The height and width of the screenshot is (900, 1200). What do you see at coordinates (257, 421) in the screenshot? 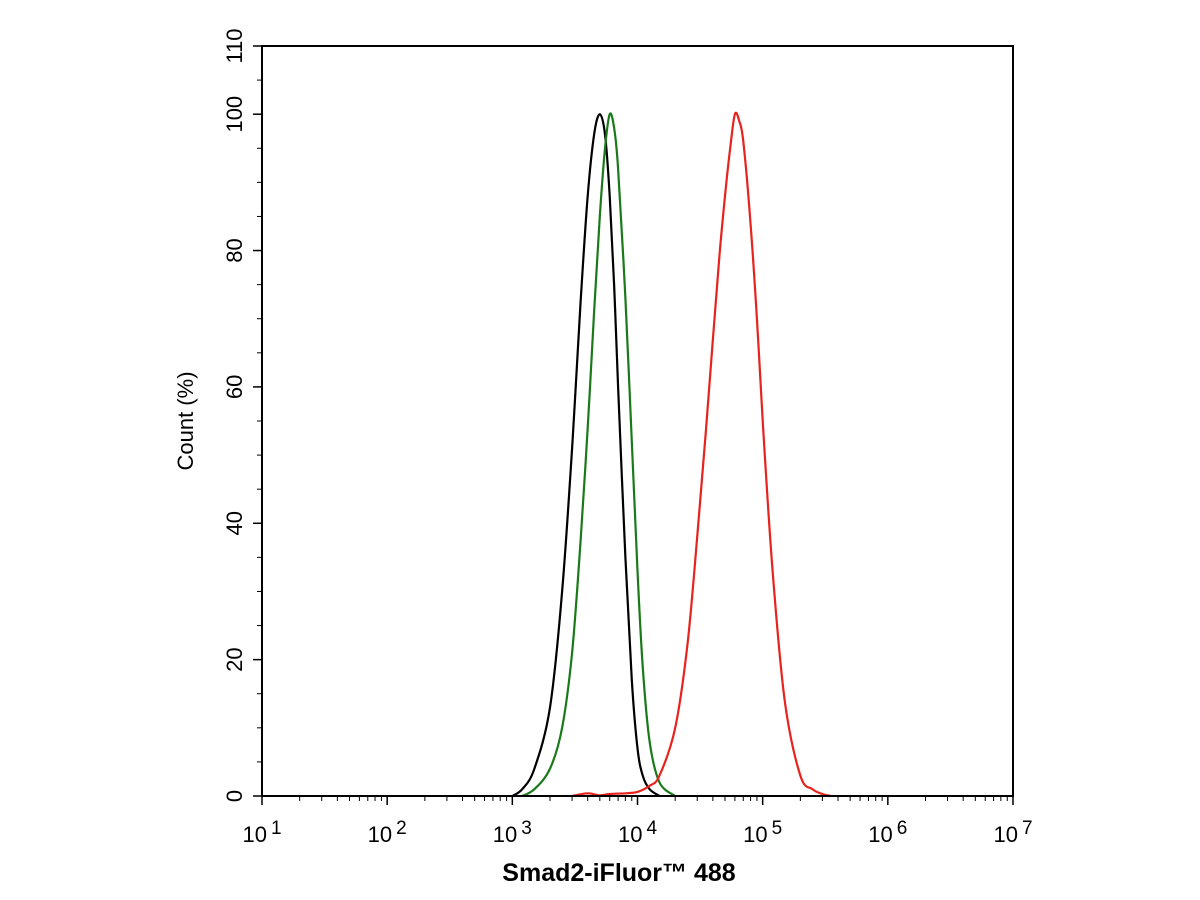
I see `y-axis-ticks` at bounding box center [257, 421].